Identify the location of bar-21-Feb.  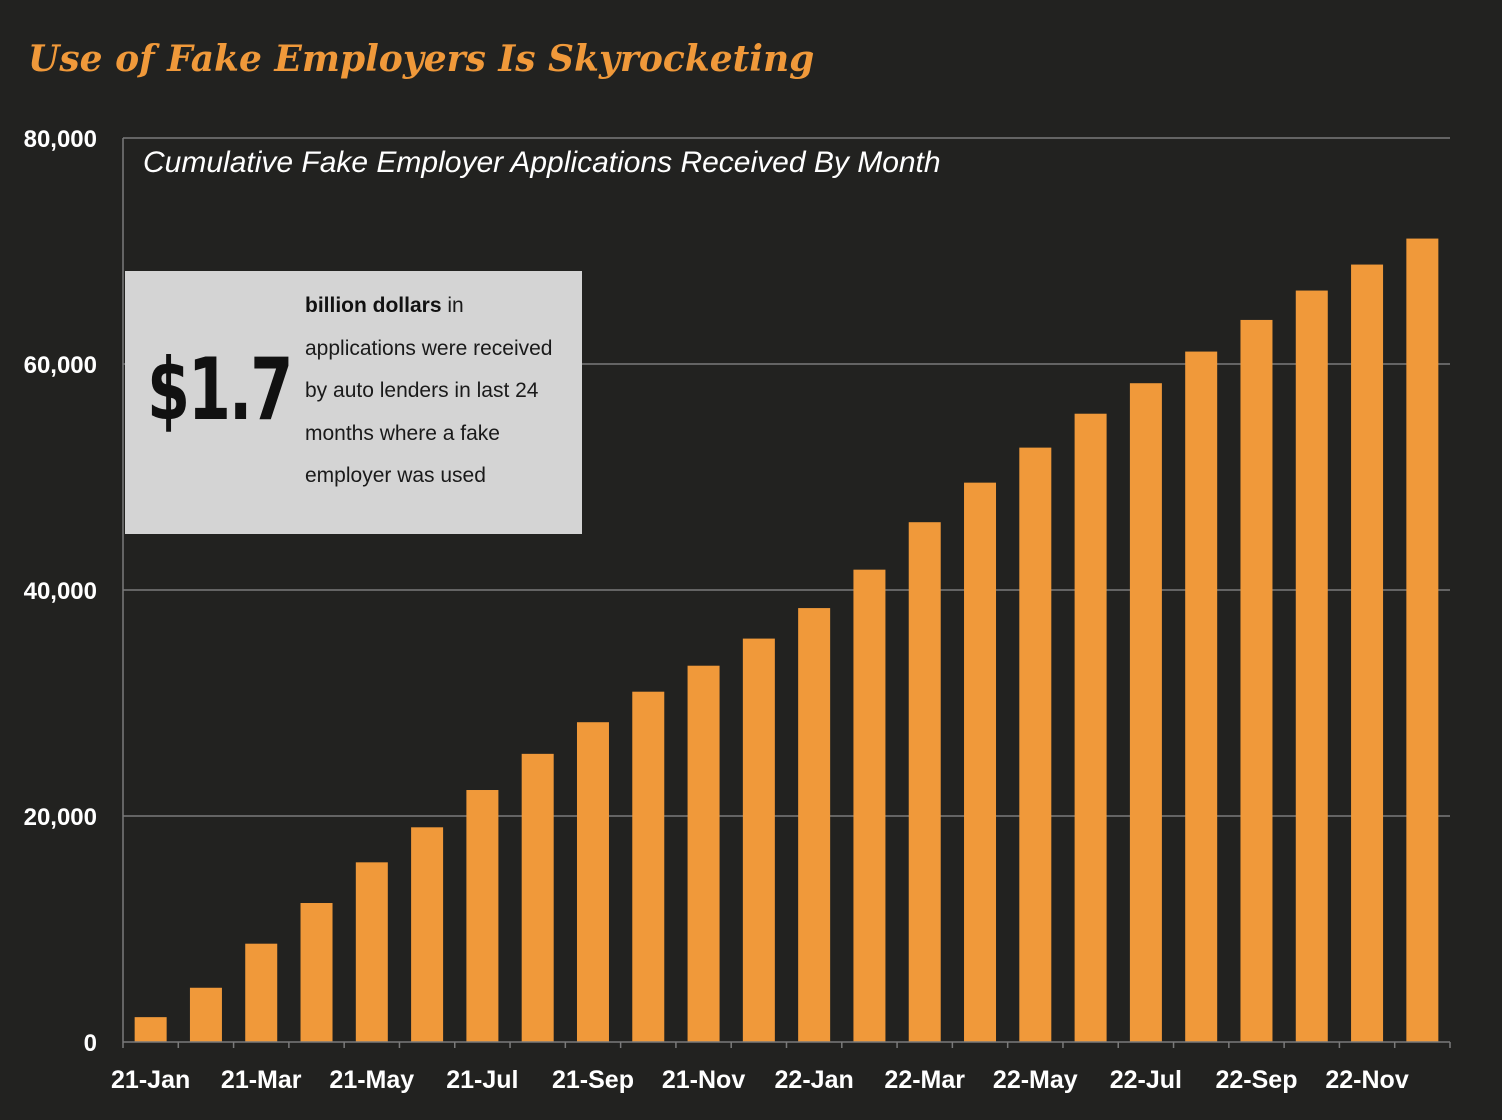
(205, 1014).